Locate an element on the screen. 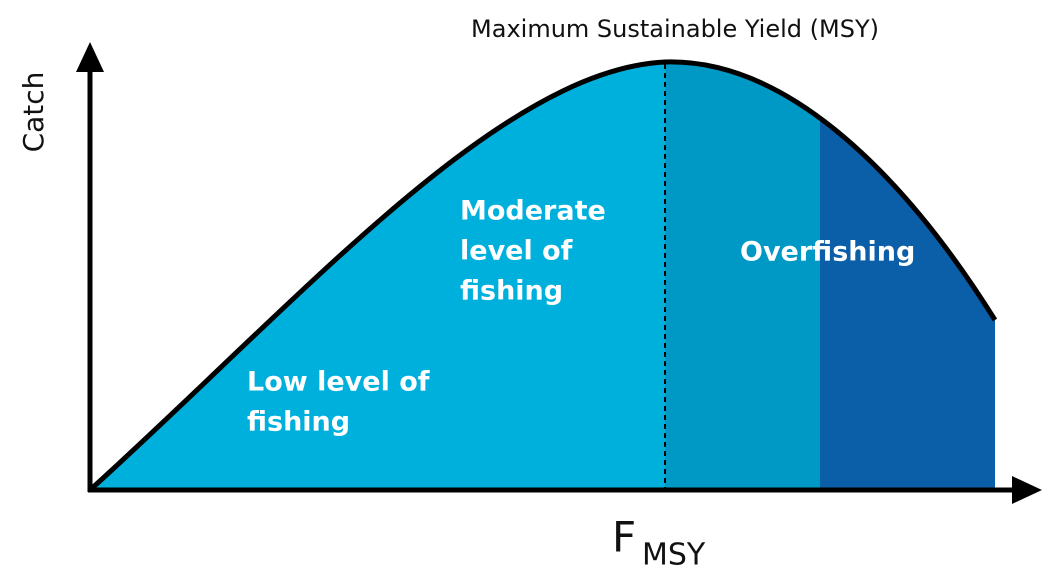 The image size is (1046, 575). x-arrow is located at coordinates (1027, 490).